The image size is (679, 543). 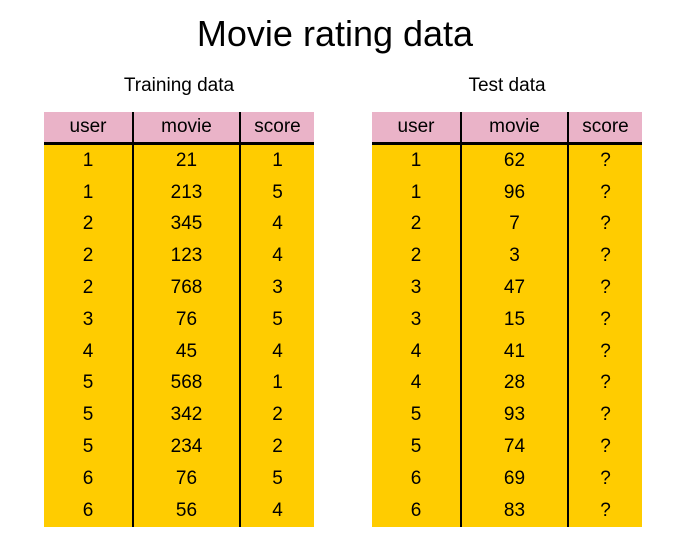 I want to click on cell-score: 3, so click(x=276, y=288).